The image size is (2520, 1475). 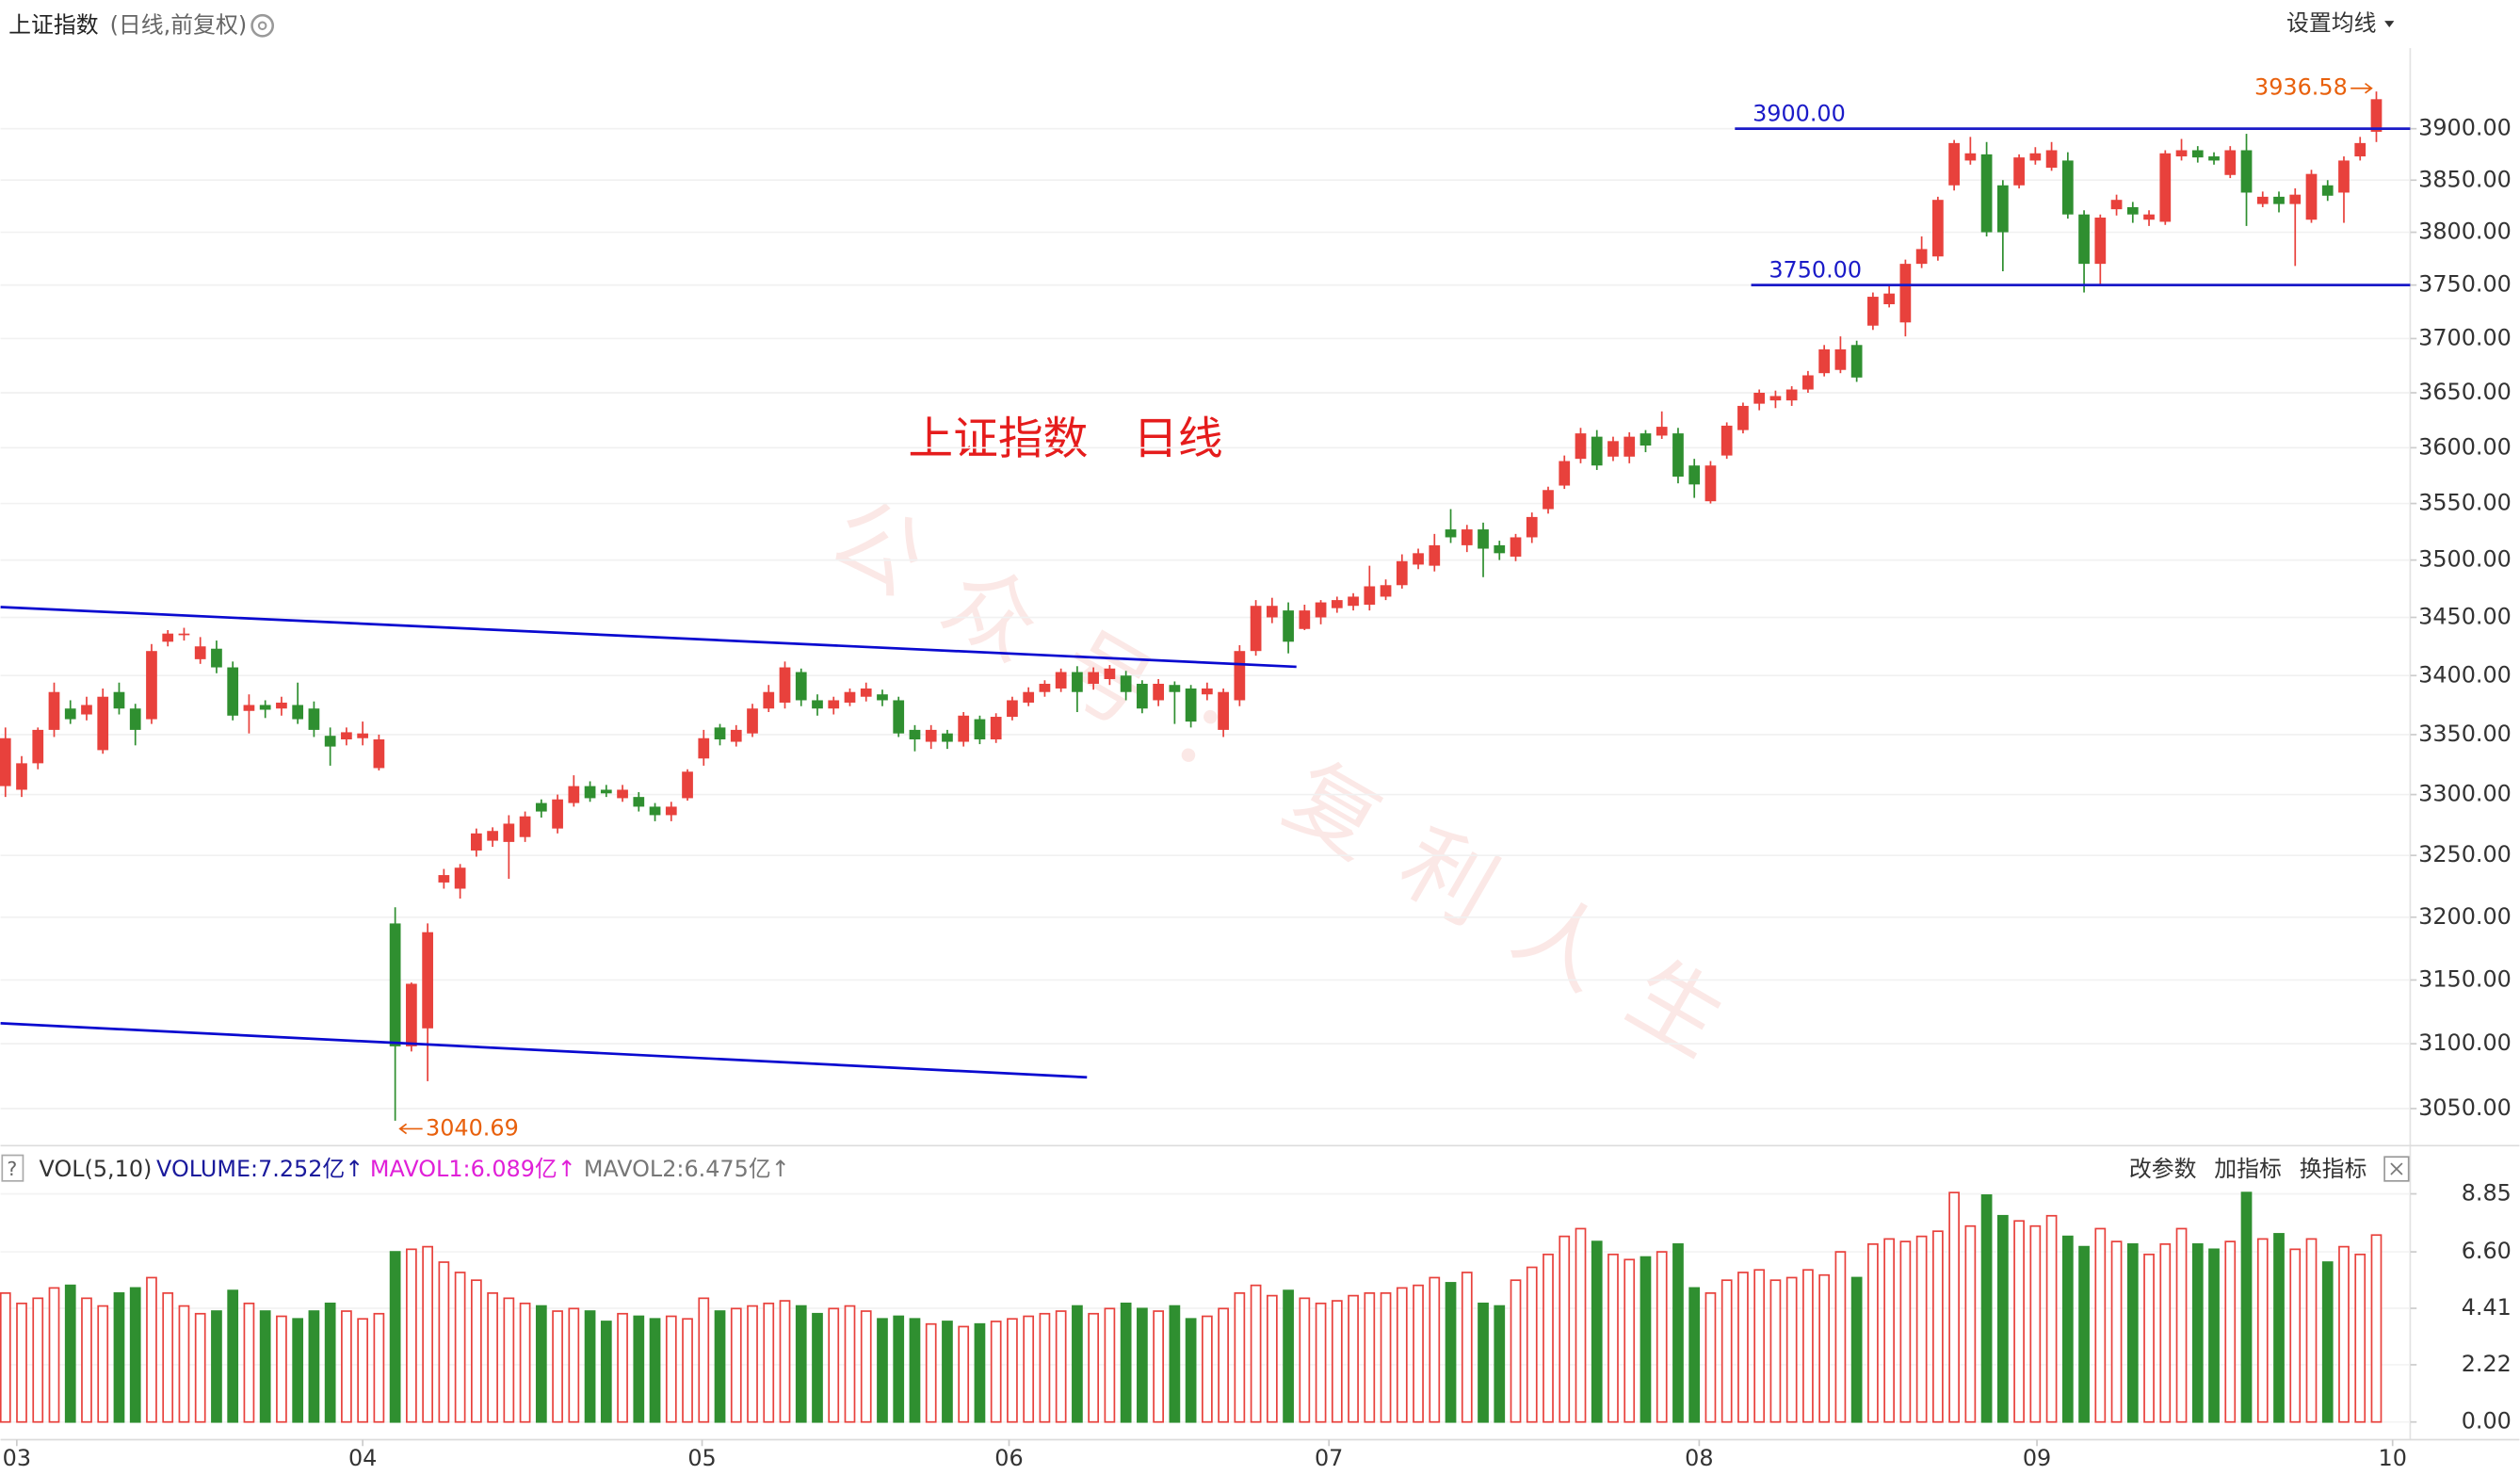 What do you see at coordinates (2487, 1307) in the screenshot?
I see `vol-y-tick-label: 4.41` at bounding box center [2487, 1307].